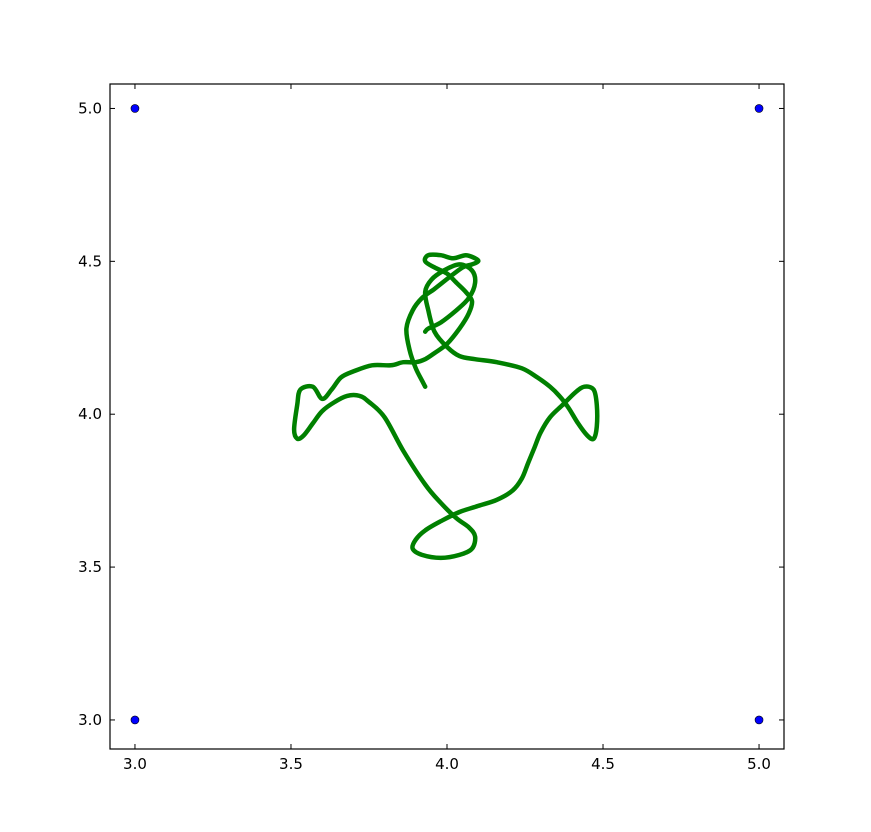 The height and width of the screenshot is (832, 871). What do you see at coordinates (90, 567) in the screenshot?
I see `y-tick-label: 3.5` at bounding box center [90, 567].